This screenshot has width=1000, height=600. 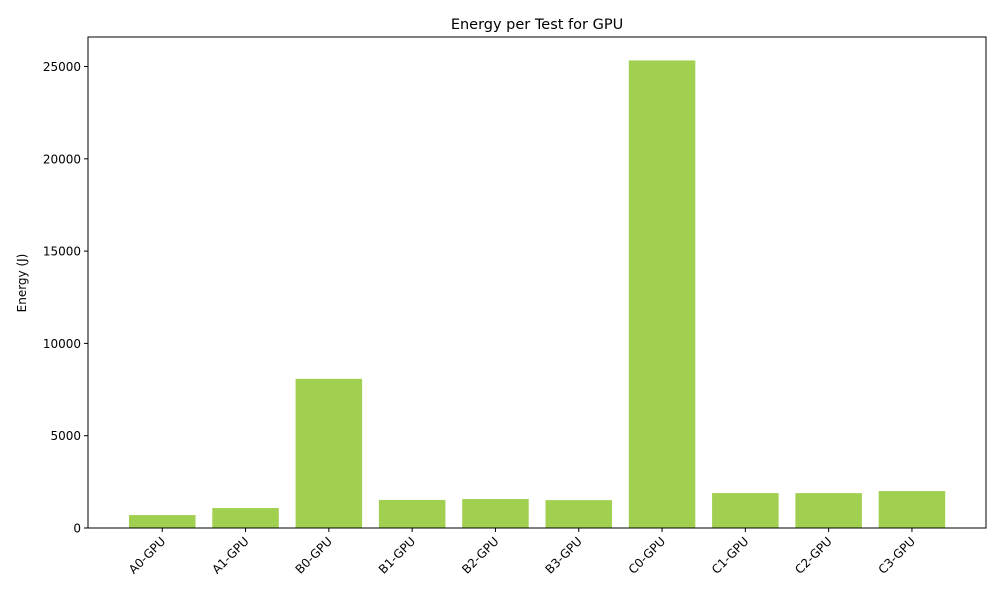 I want to click on bar-c2-gpu, so click(x=828, y=510).